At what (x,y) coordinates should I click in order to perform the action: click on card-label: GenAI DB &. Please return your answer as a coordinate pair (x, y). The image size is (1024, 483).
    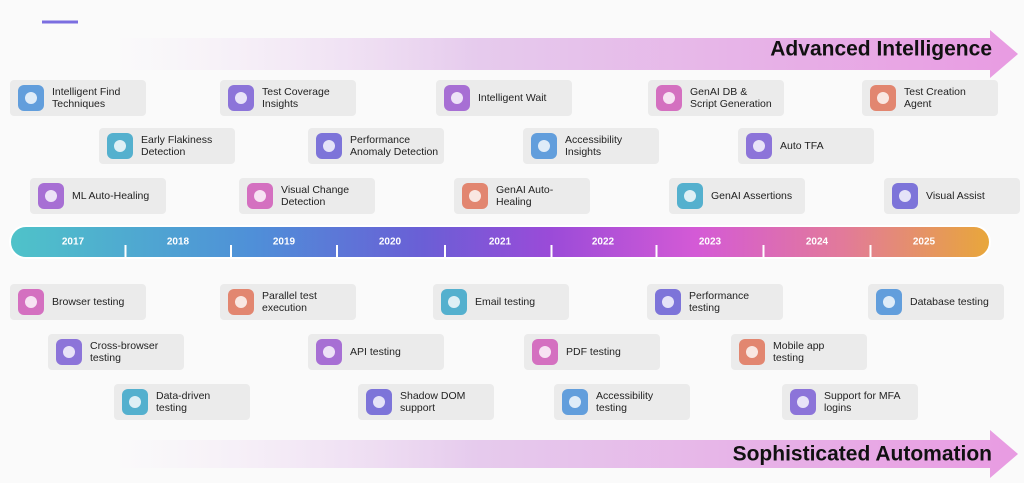
    Looking at the image, I should click on (718, 92).